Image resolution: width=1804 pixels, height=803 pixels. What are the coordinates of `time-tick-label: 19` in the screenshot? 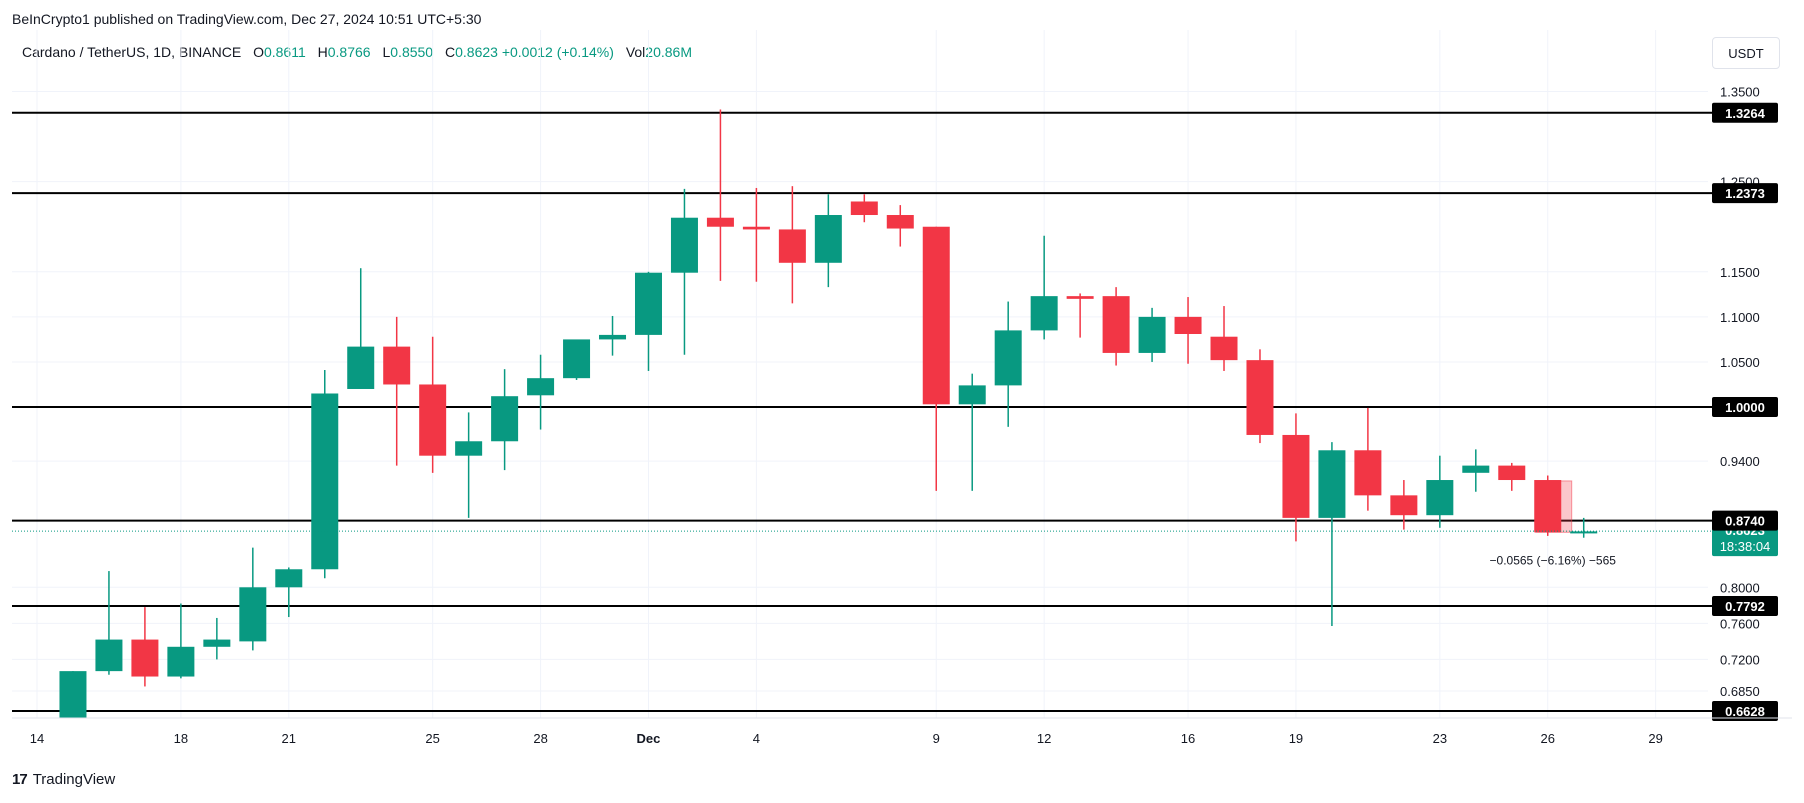 It's located at (1296, 738).